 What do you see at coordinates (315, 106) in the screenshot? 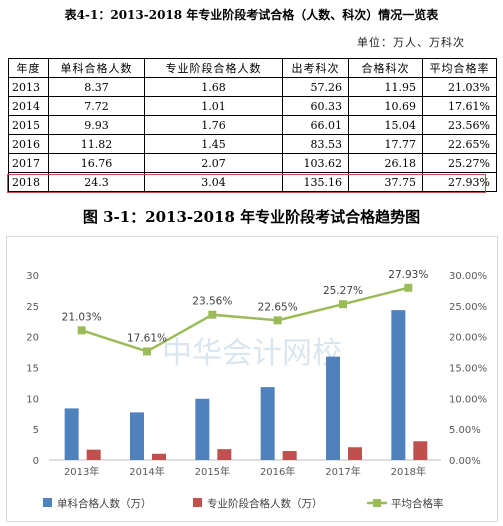
I see `cell-attempts: 60.33` at bounding box center [315, 106].